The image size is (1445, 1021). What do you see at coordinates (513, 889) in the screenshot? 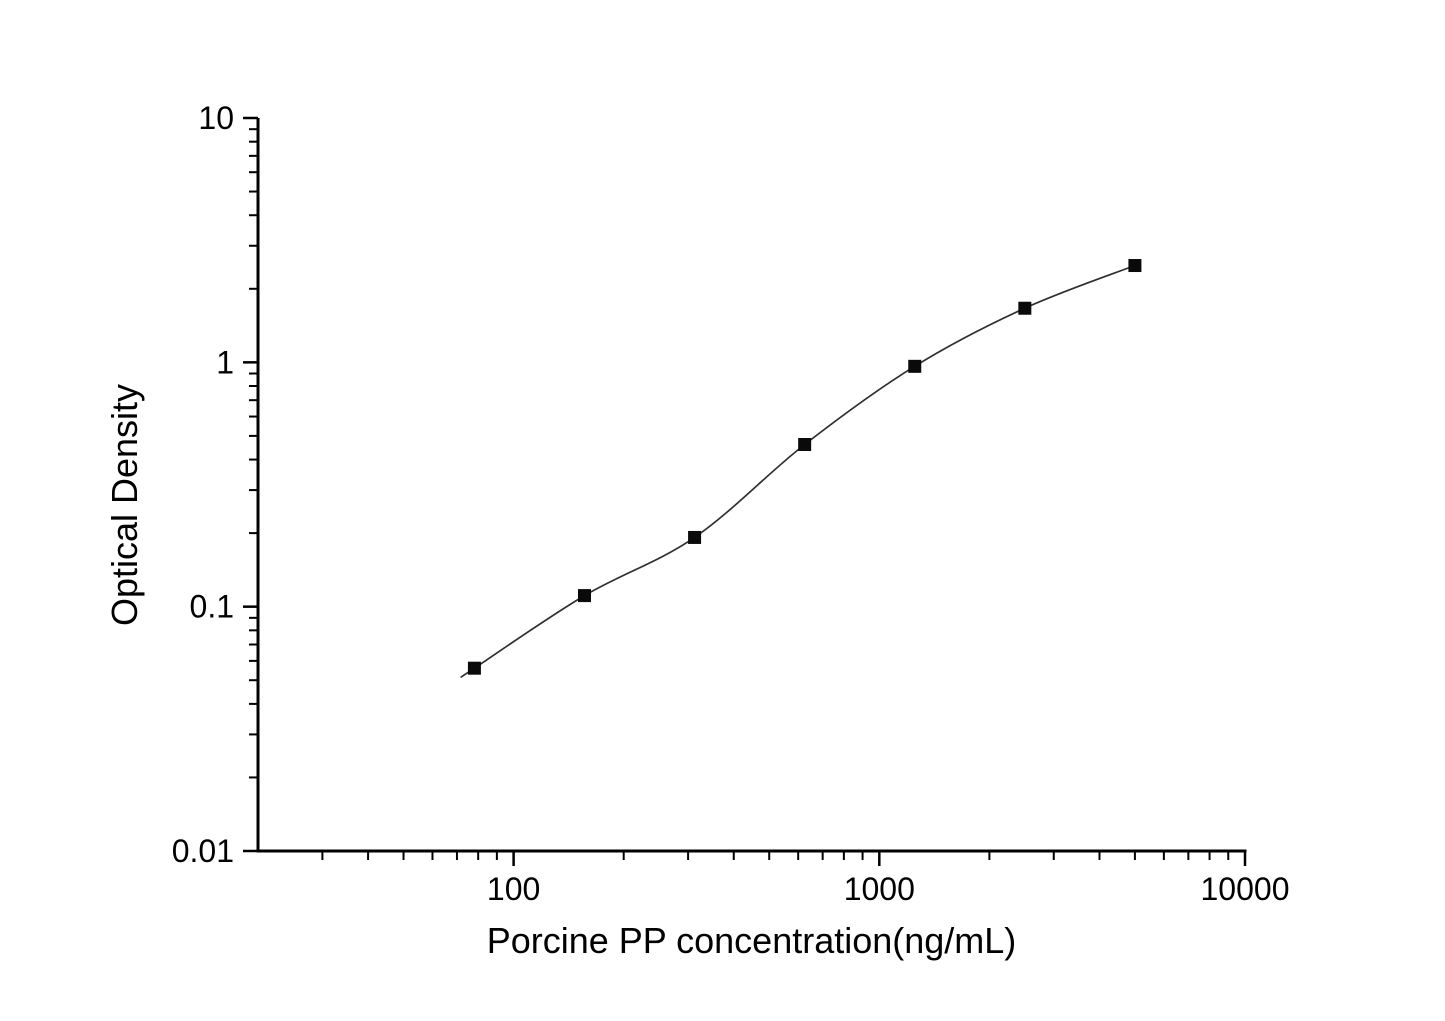
I see `x-tick-label: 100` at bounding box center [513, 889].